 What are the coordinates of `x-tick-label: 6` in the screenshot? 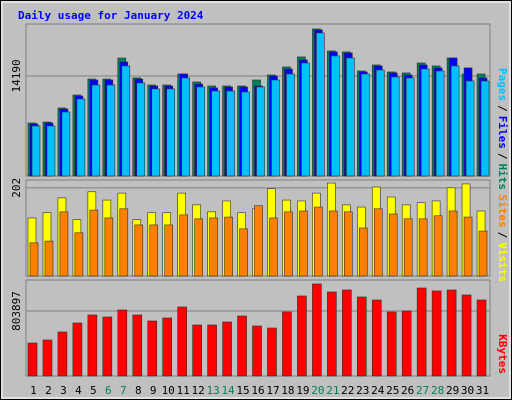 It's located at (108, 390).